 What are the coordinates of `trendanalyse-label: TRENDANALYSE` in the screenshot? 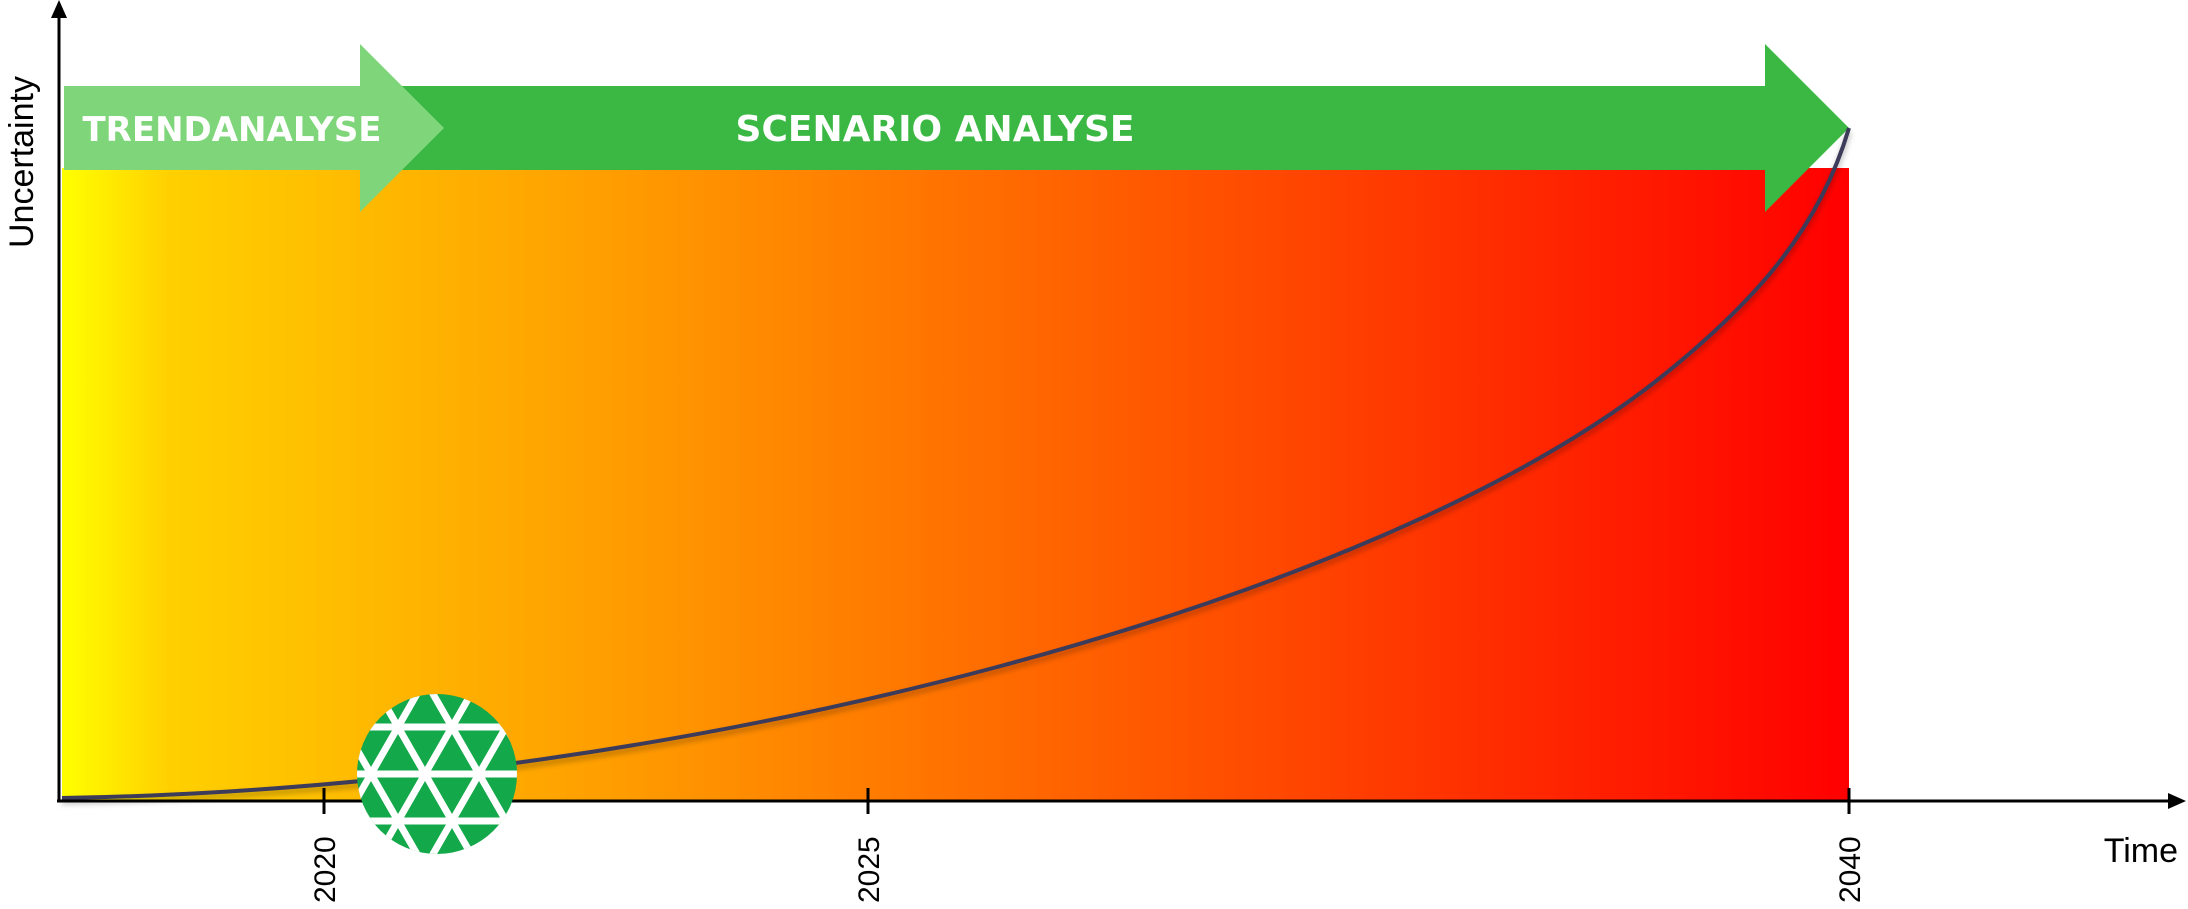 It's located at (231, 130).